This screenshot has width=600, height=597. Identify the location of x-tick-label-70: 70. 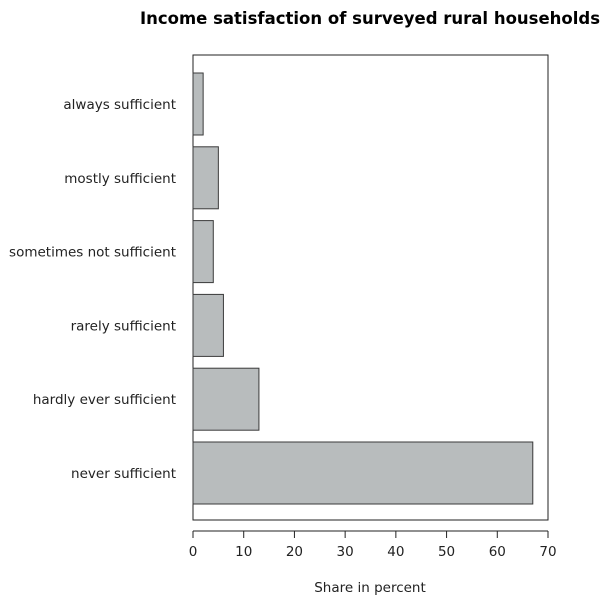
(547, 552).